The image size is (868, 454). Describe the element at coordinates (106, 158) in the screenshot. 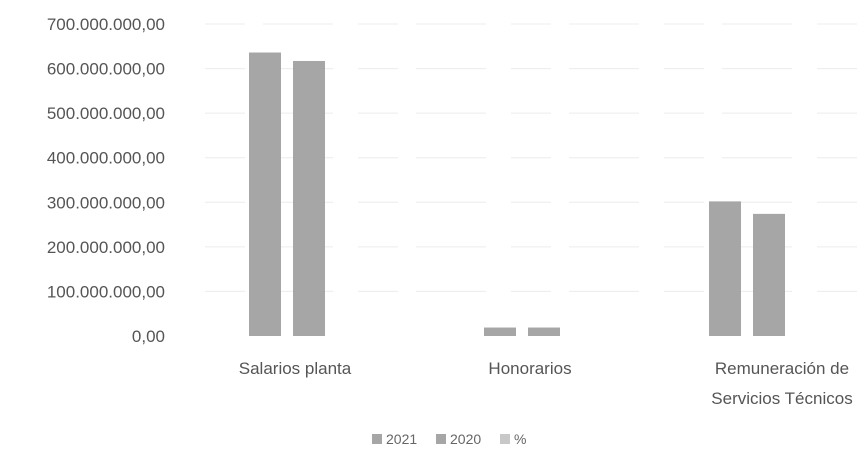

I see `y-tick-label: 400.000.000,00` at that location.